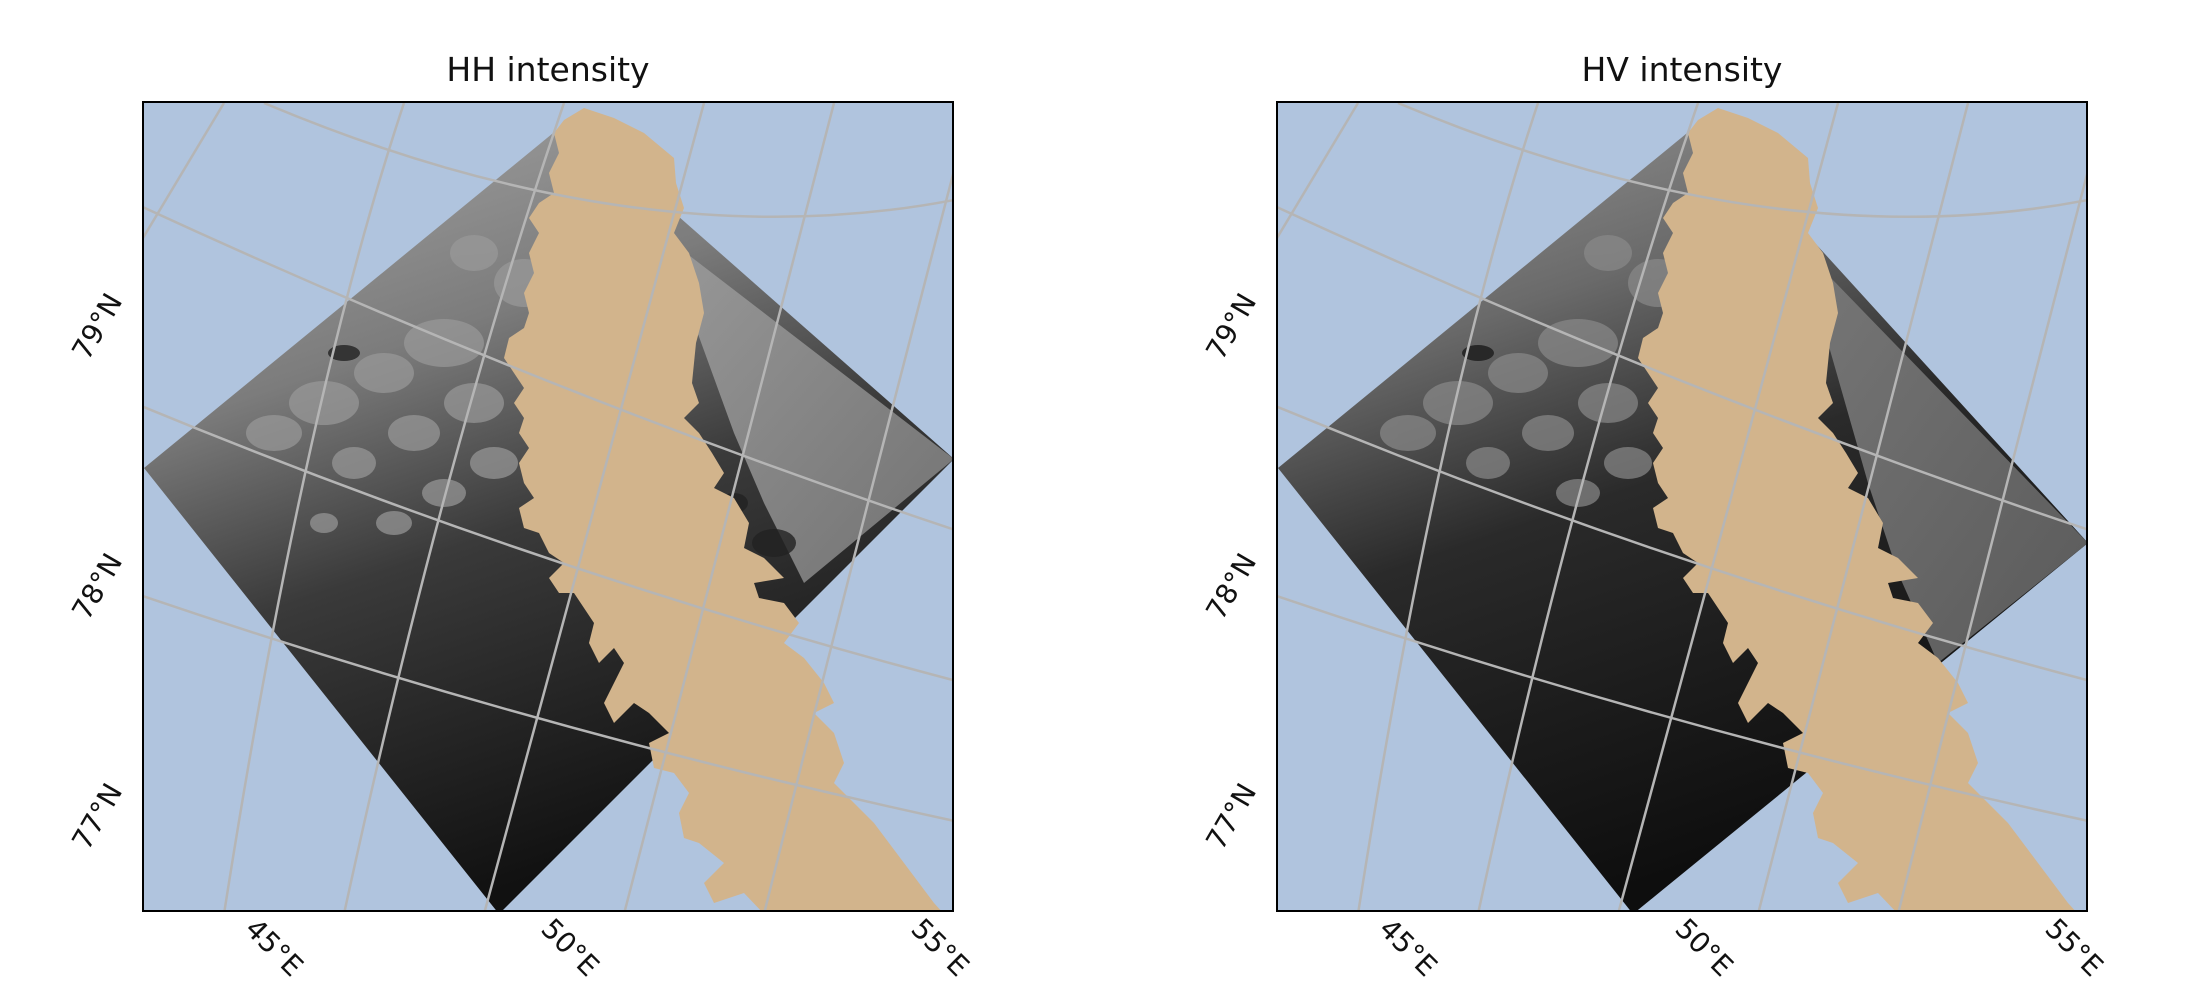 Image resolution: width=2200 pixels, height=1000 pixels. What do you see at coordinates (793, 398) in the screenshot?
I see `sar-east-swath-hh` at bounding box center [793, 398].